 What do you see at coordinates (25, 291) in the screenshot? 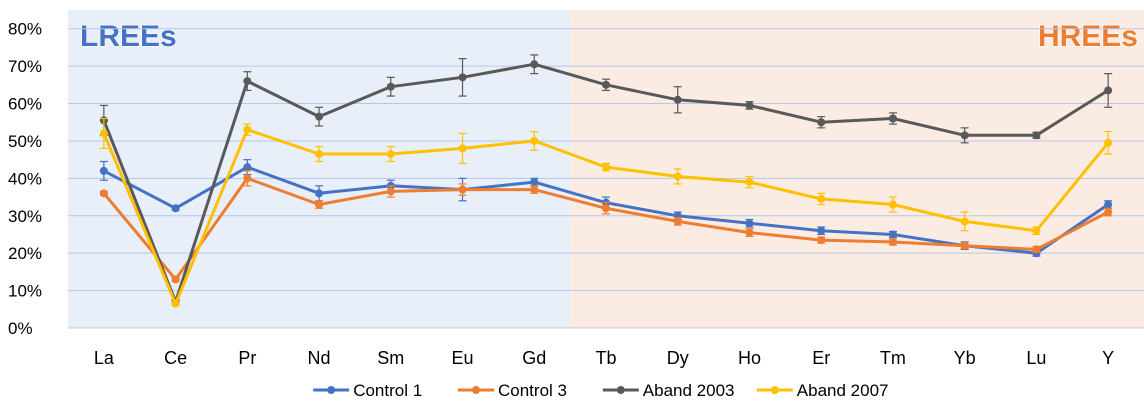
I see `y-tick-label: 10%` at bounding box center [25, 291].